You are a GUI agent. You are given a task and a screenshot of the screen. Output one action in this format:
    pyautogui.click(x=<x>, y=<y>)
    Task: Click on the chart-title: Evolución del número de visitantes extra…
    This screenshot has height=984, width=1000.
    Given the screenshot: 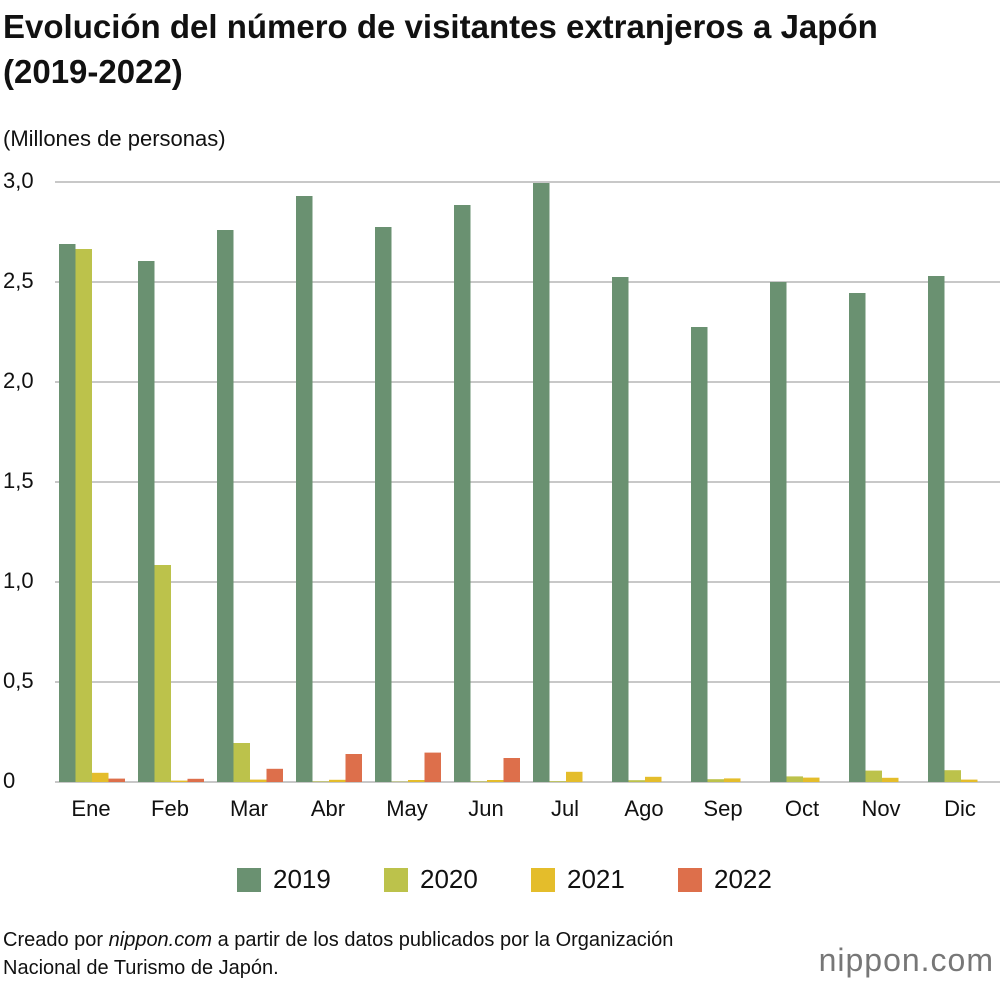 What is the action you would take?
    pyautogui.click(x=440, y=49)
    